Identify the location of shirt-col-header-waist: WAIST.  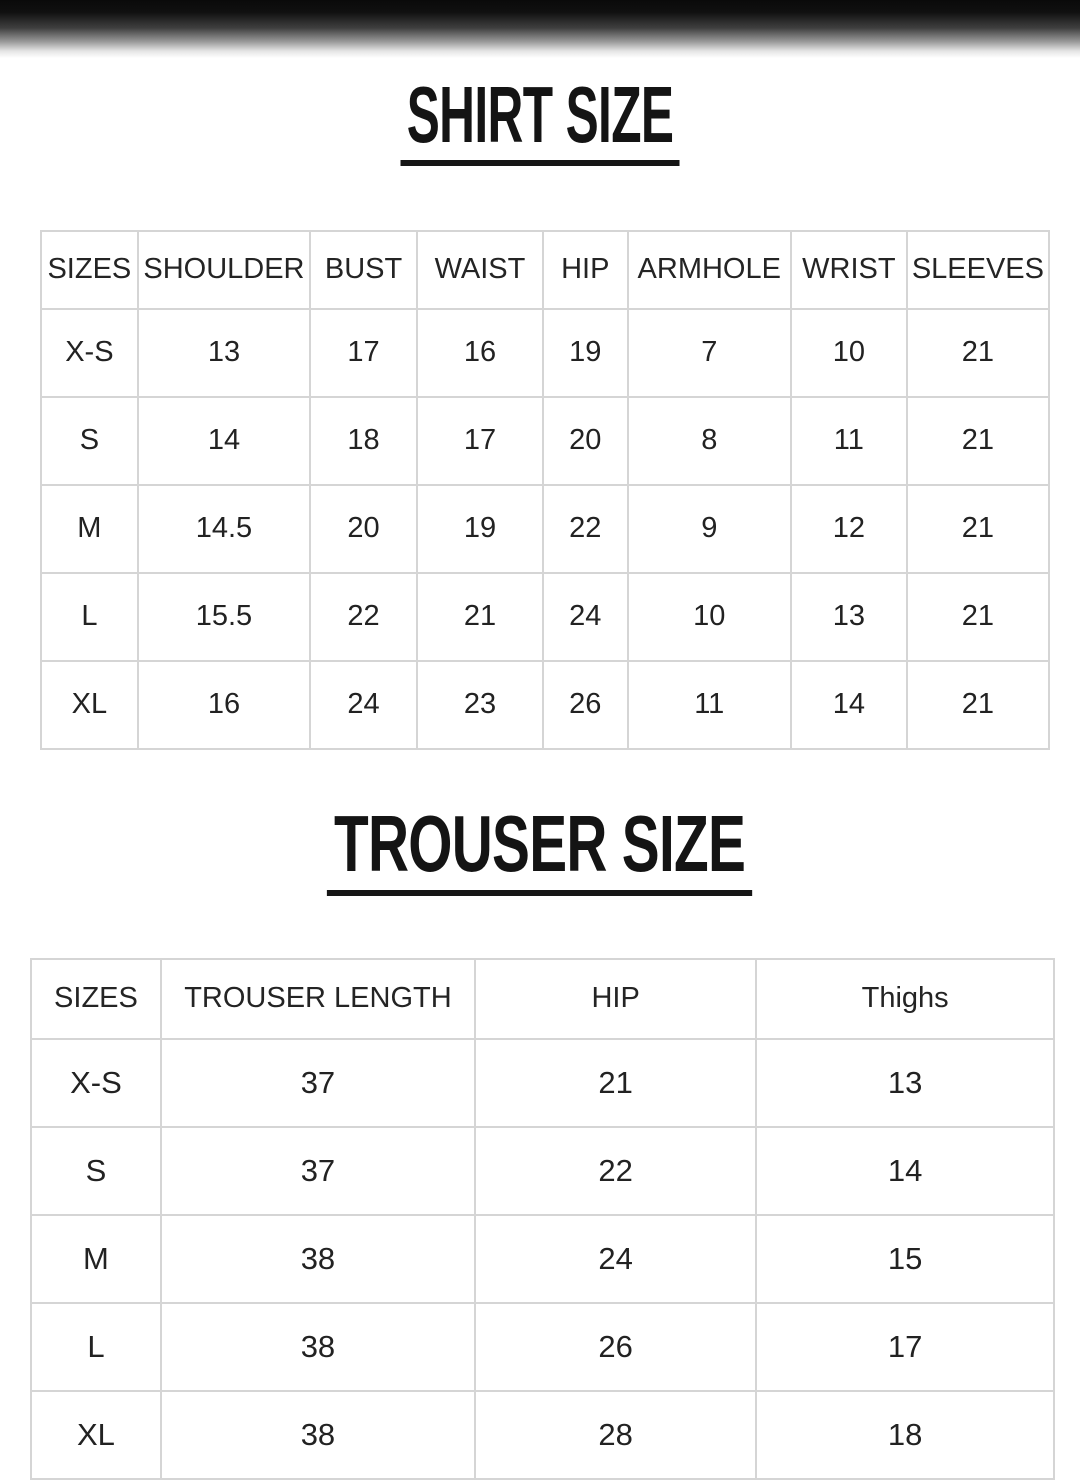
(479, 269).